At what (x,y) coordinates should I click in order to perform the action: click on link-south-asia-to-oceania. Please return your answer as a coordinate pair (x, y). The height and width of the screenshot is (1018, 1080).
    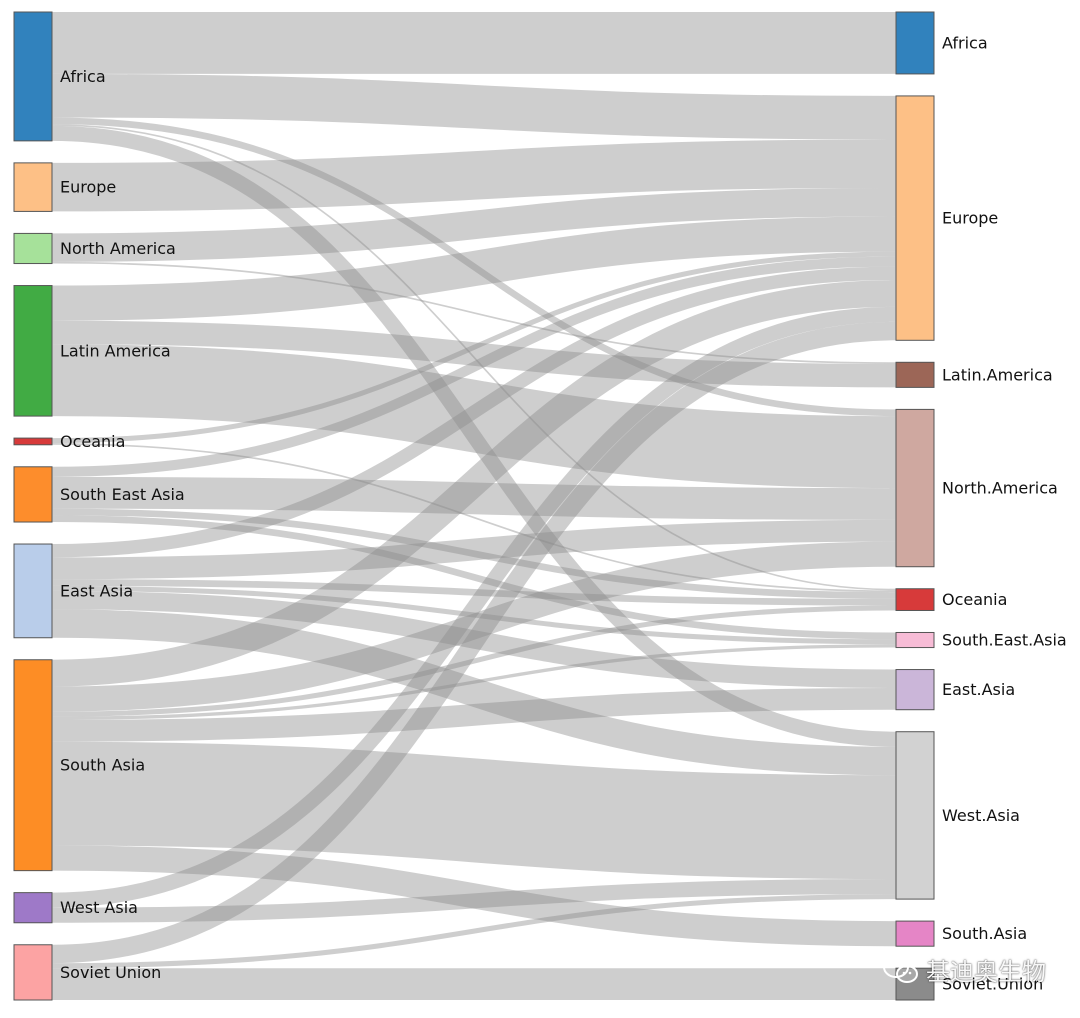
    Looking at the image, I should click on (474, 661).